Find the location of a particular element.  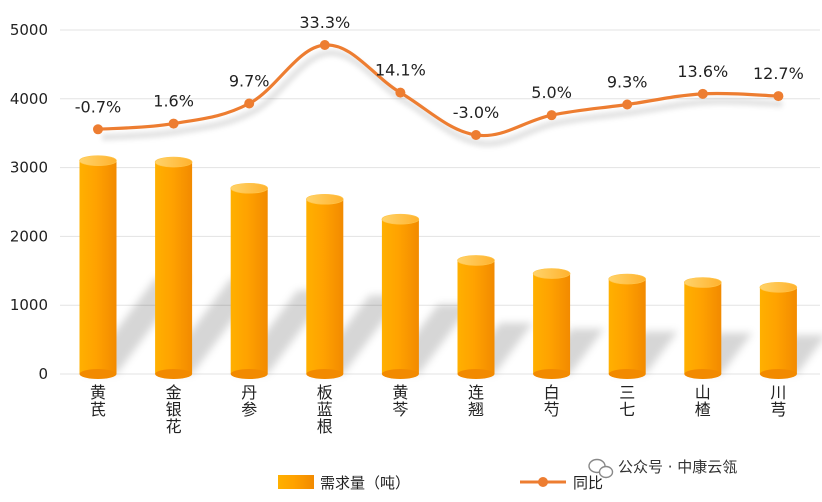

legend-label: 需求量（吨） is located at coordinates (365, 483).